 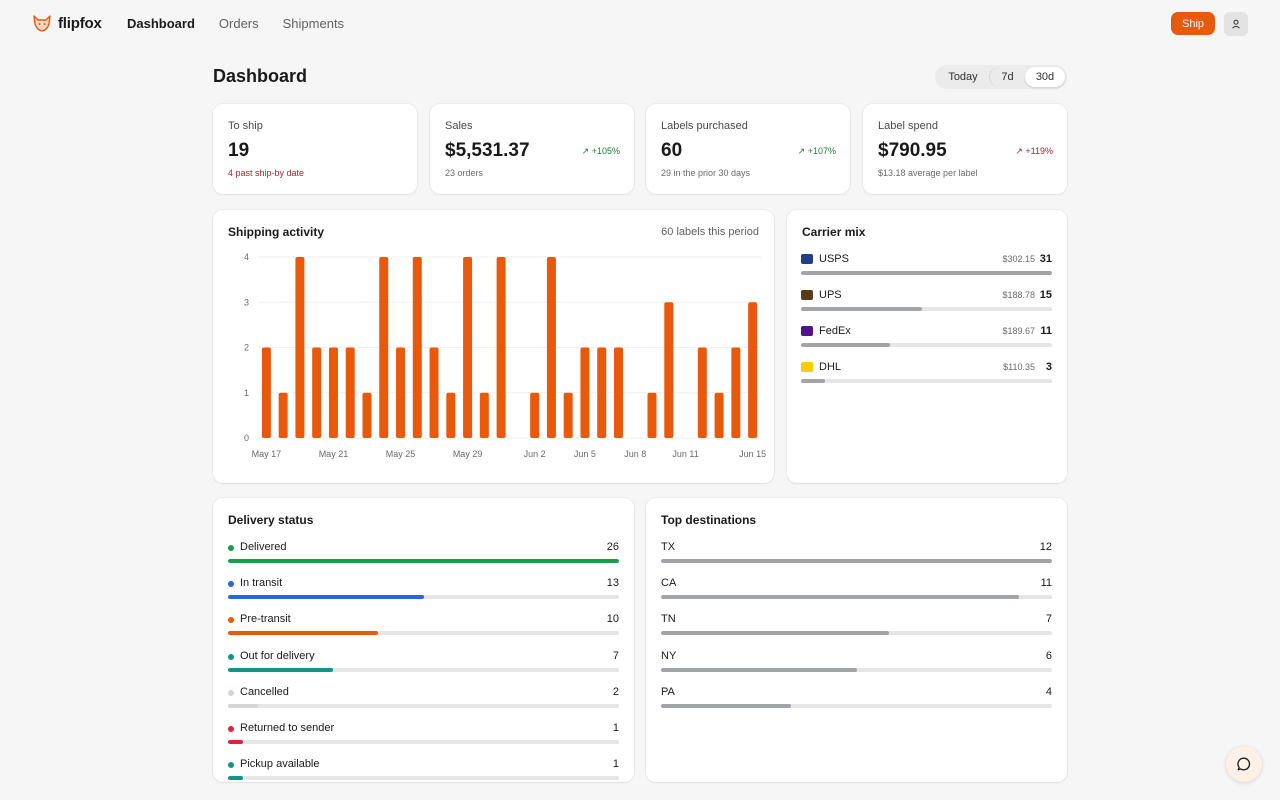 I want to click on fedex-icon, so click(x=807, y=331).